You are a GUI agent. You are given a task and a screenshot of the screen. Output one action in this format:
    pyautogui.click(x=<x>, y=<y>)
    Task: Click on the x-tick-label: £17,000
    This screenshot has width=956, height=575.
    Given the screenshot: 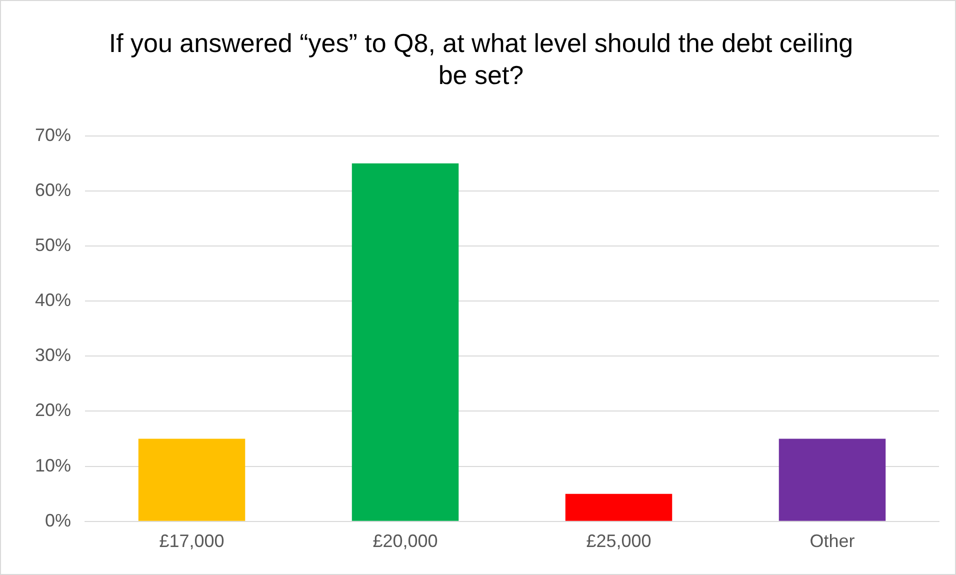 What is the action you would take?
    pyautogui.click(x=191, y=541)
    